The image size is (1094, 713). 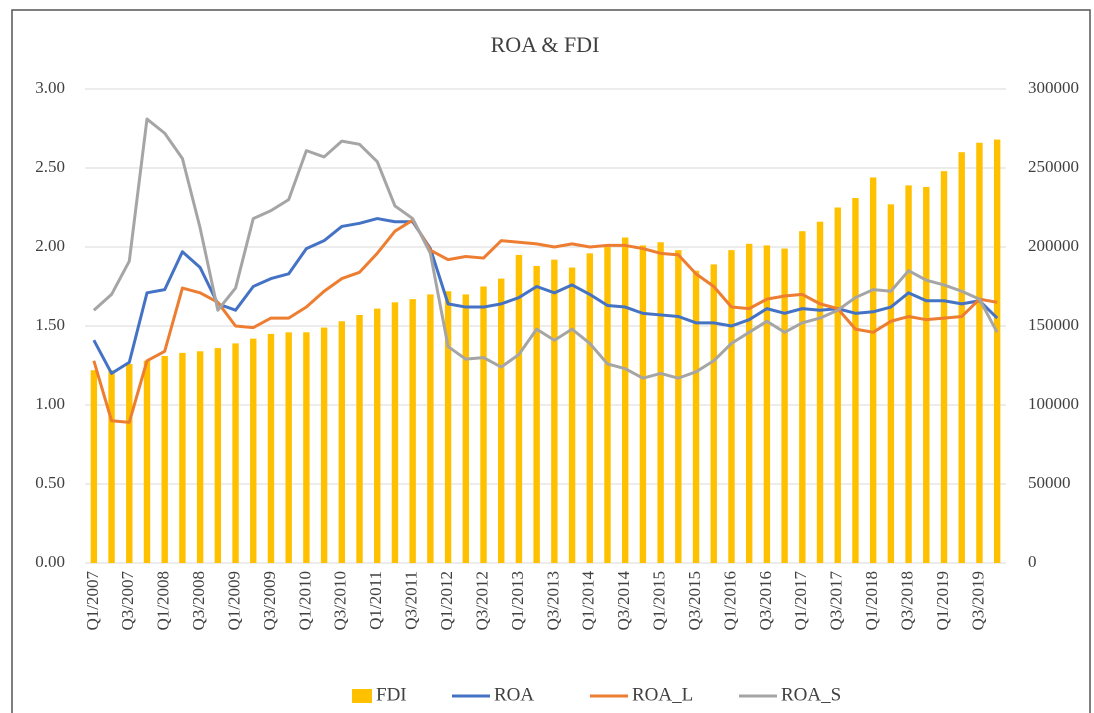 What do you see at coordinates (446, 601) in the screenshot?
I see `x-tick-label: Q1/2012` at bounding box center [446, 601].